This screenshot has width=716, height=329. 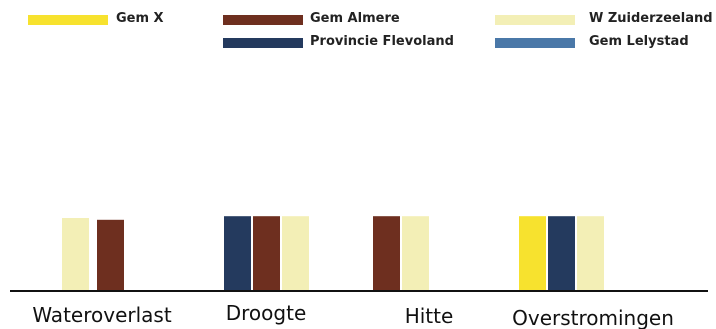 What do you see at coordinates (140, 18) in the screenshot?
I see `legend-label: Gem X` at bounding box center [140, 18].